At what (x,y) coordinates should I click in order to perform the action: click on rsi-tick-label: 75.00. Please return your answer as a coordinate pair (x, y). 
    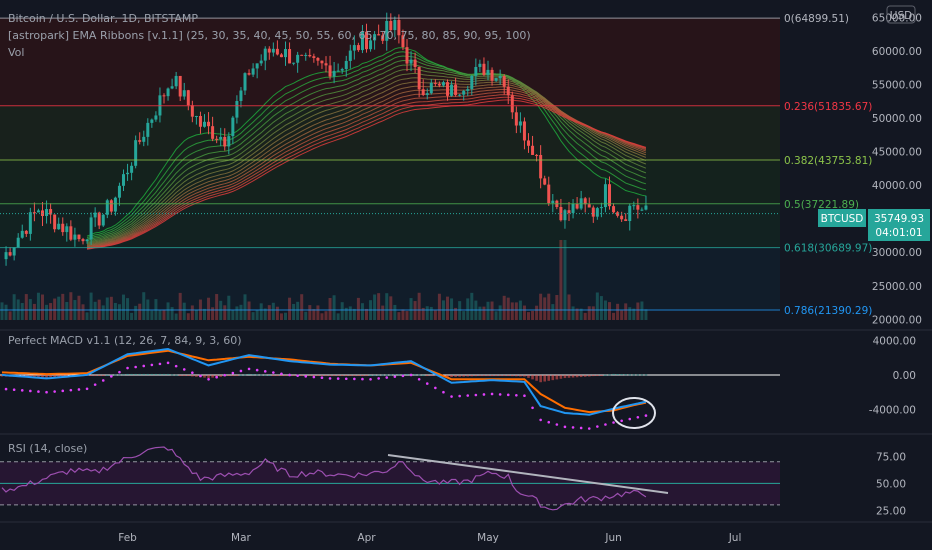
    Looking at the image, I should click on (891, 457).